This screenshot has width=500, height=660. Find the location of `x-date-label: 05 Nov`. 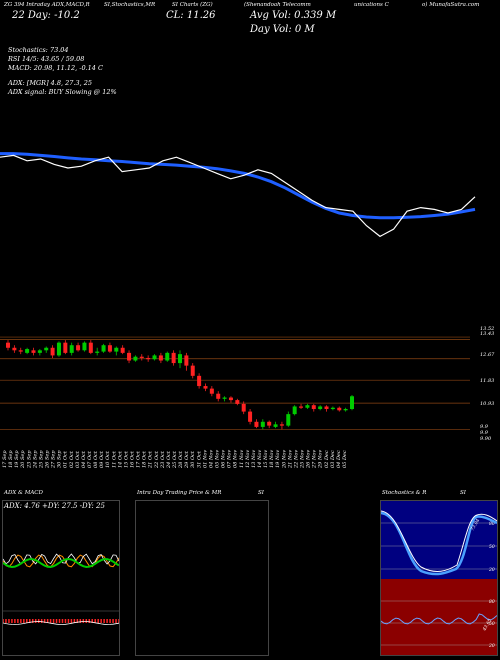

x-date-label: 05 Nov is located at coordinates (218, 459).